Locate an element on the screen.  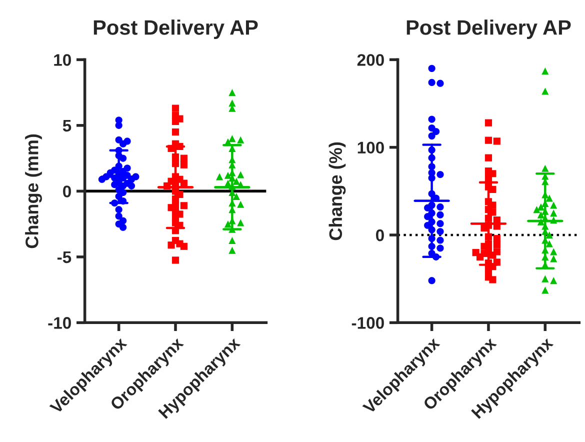
y-tick-label: -10 is located at coordinates (59, 323).